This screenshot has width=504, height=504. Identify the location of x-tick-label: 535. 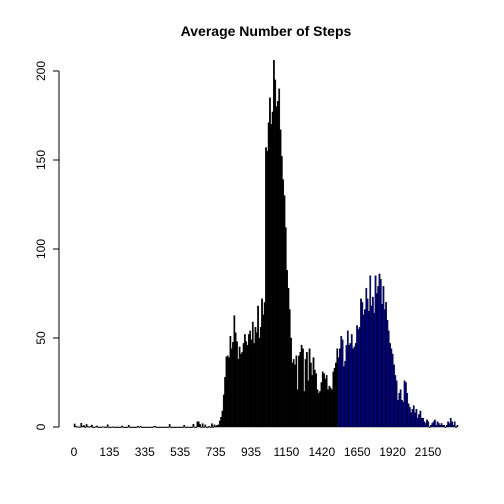
(180, 452).